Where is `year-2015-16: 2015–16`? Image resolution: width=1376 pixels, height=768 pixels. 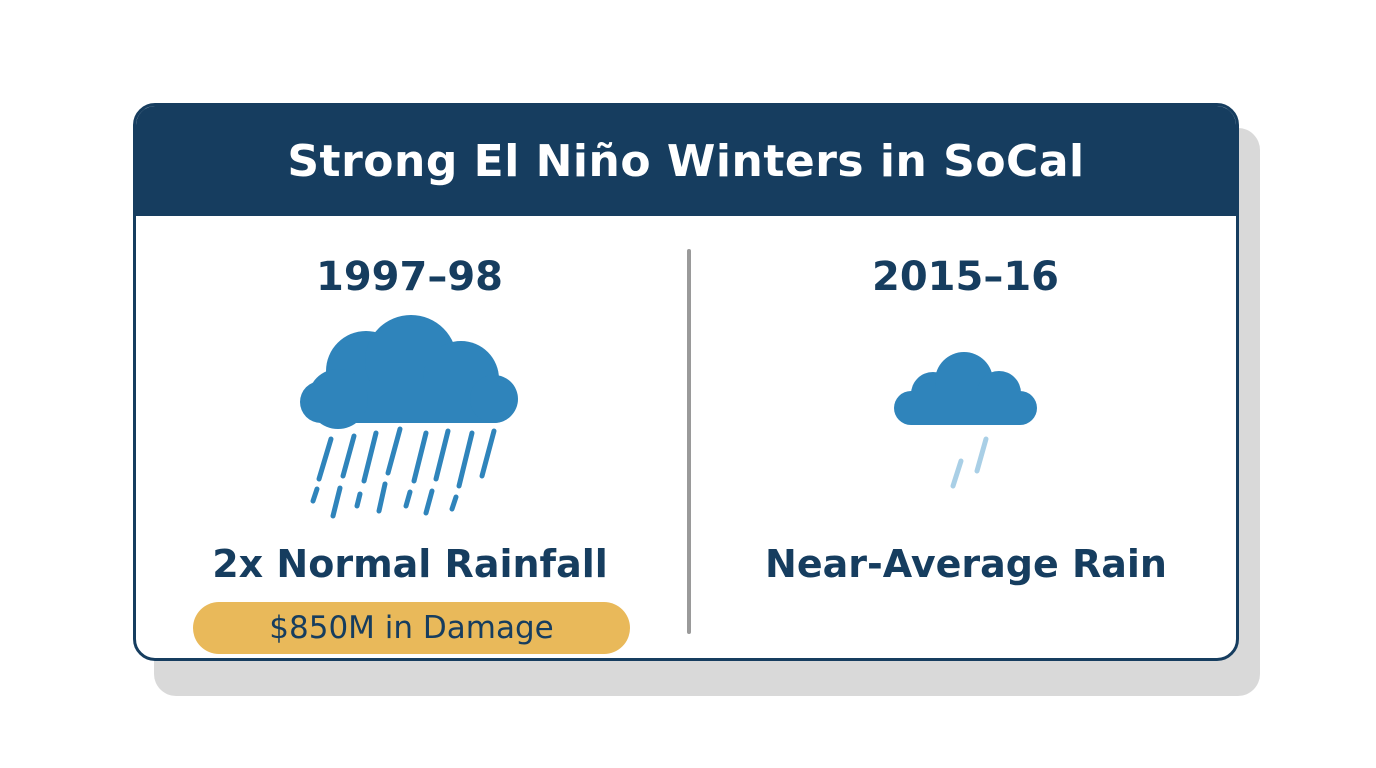
year-2015-16: 2015–16 is located at coordinates (965, 277).